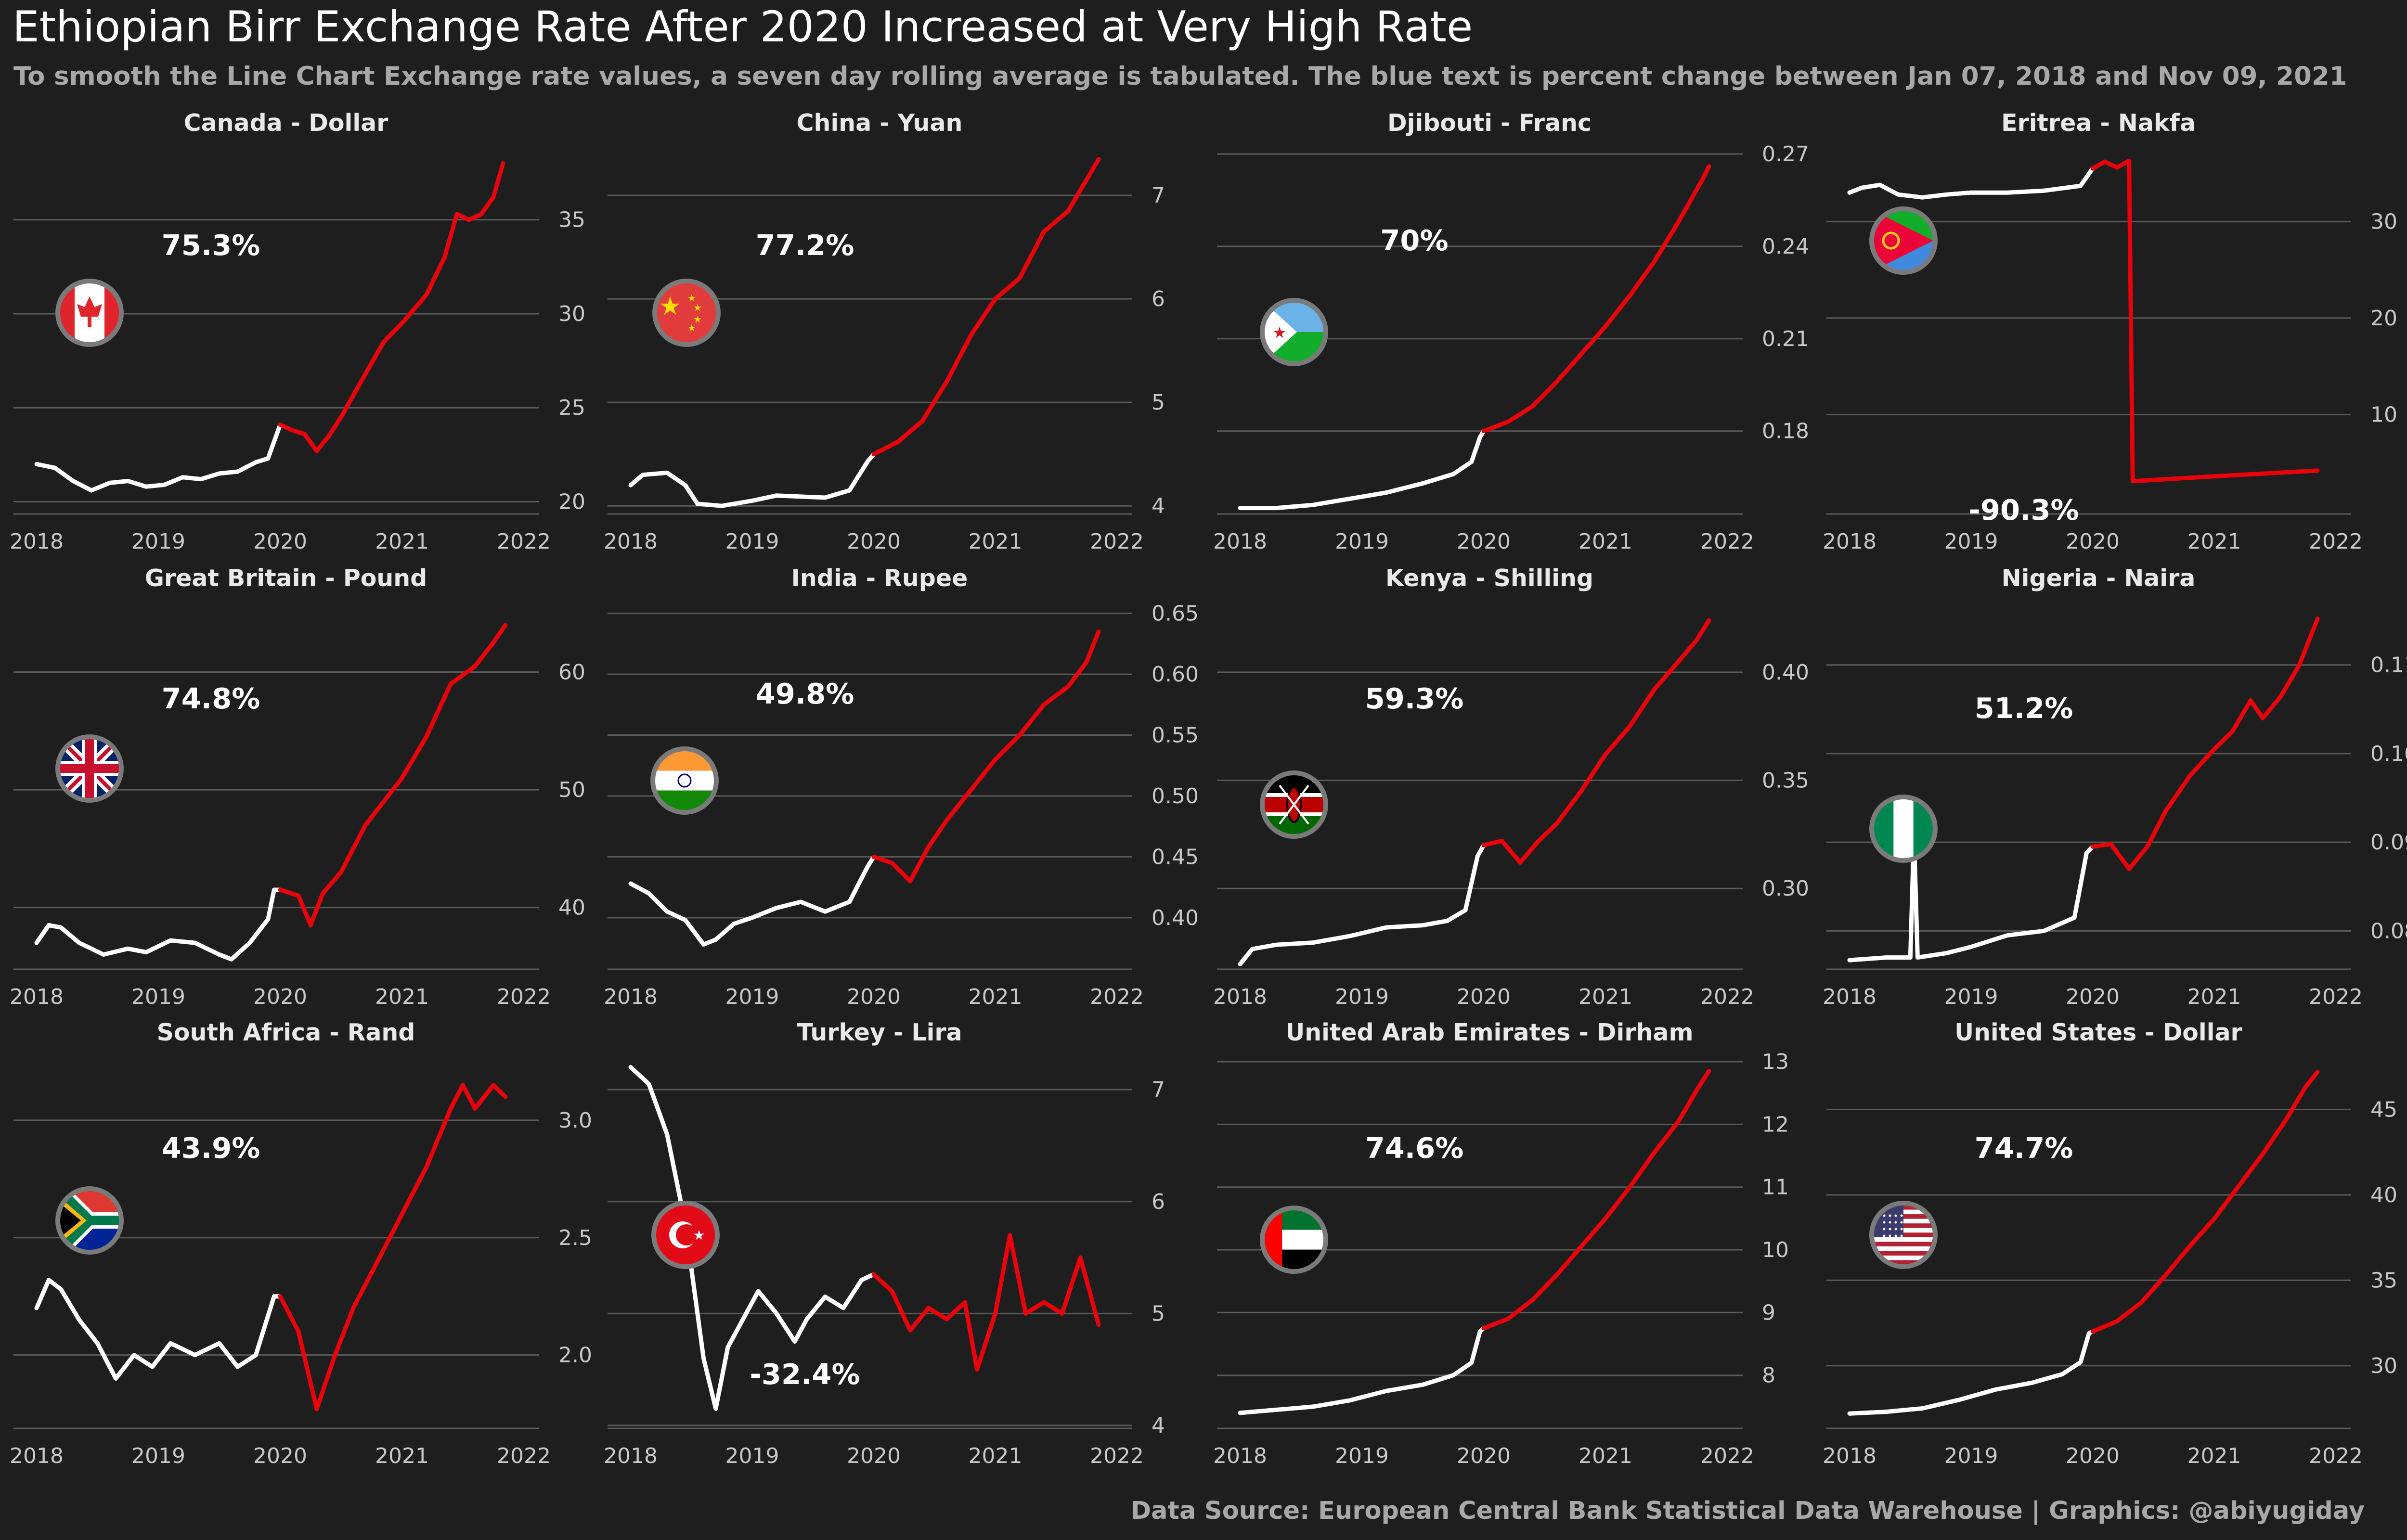  I want to click on y-tick-label: 0.11, so click(2388, 665).